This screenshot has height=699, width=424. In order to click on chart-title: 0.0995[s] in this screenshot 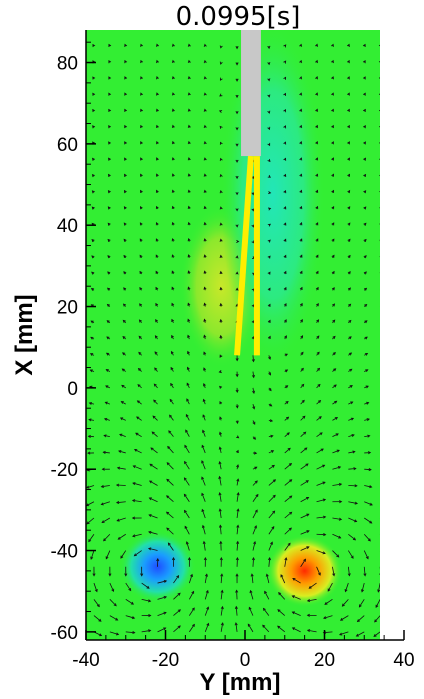, I will do `click(238, 17)`.